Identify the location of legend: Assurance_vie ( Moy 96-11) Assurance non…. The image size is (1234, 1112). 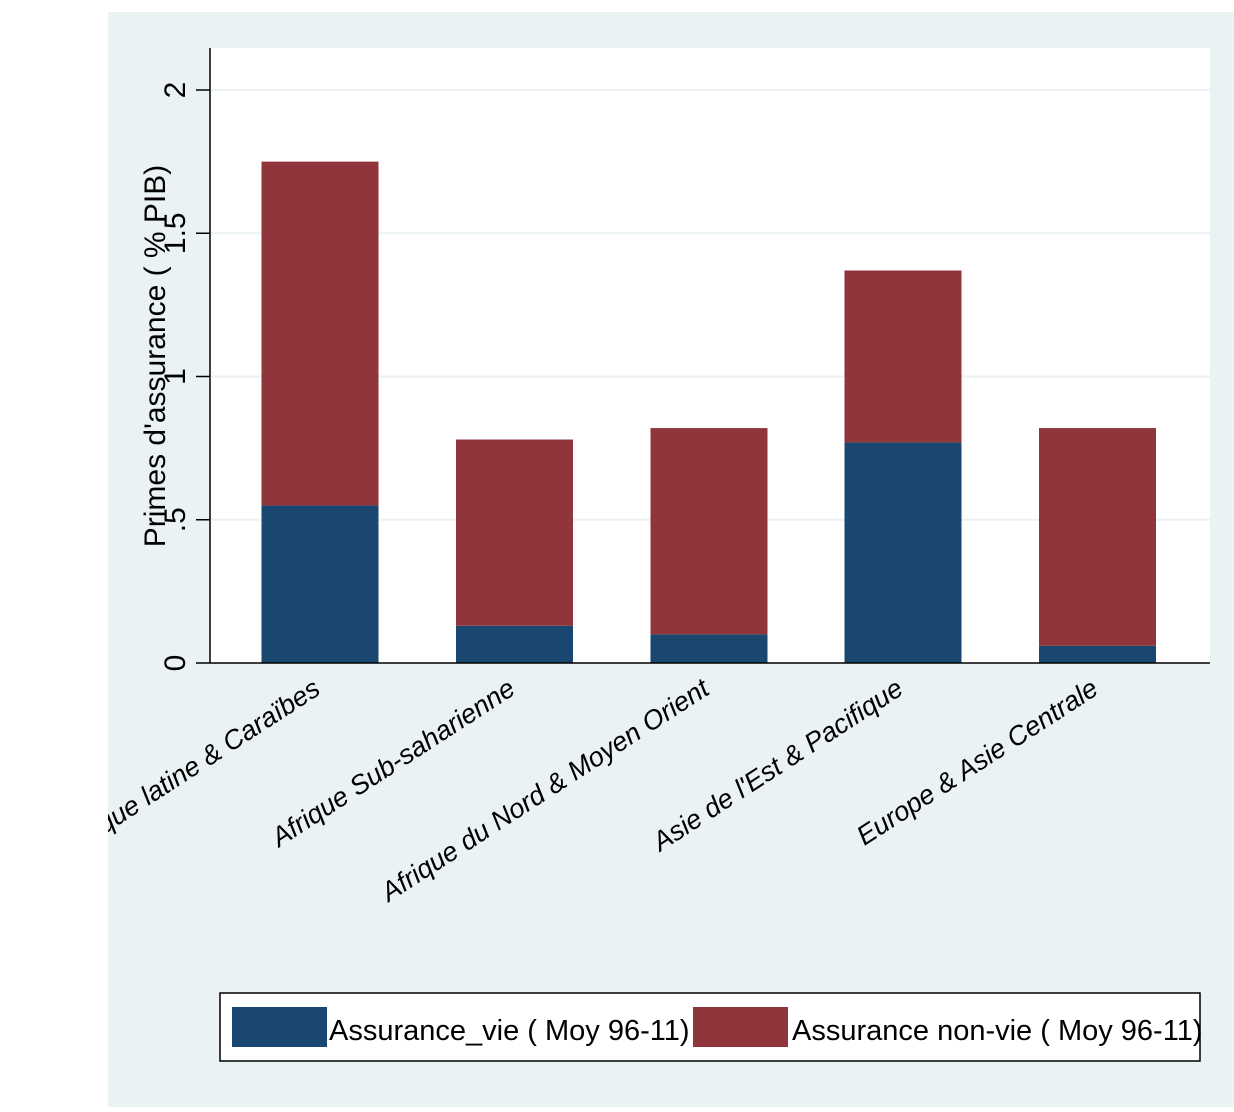
(710, 1027).